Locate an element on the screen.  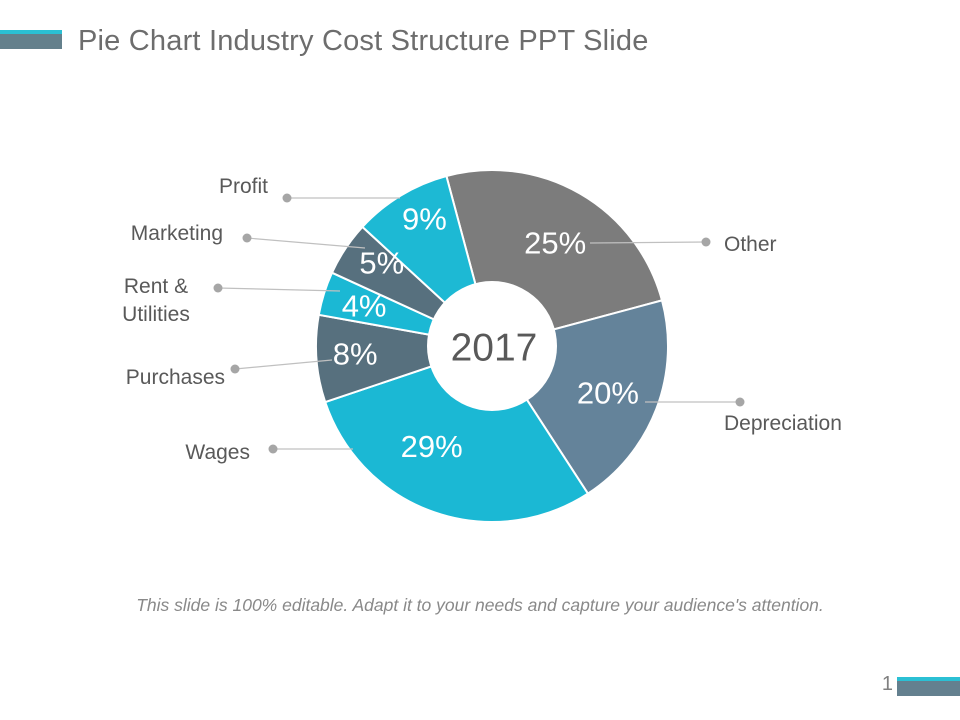
percent-label-rent-utilities: 4% is located at coordinates (364, 305).